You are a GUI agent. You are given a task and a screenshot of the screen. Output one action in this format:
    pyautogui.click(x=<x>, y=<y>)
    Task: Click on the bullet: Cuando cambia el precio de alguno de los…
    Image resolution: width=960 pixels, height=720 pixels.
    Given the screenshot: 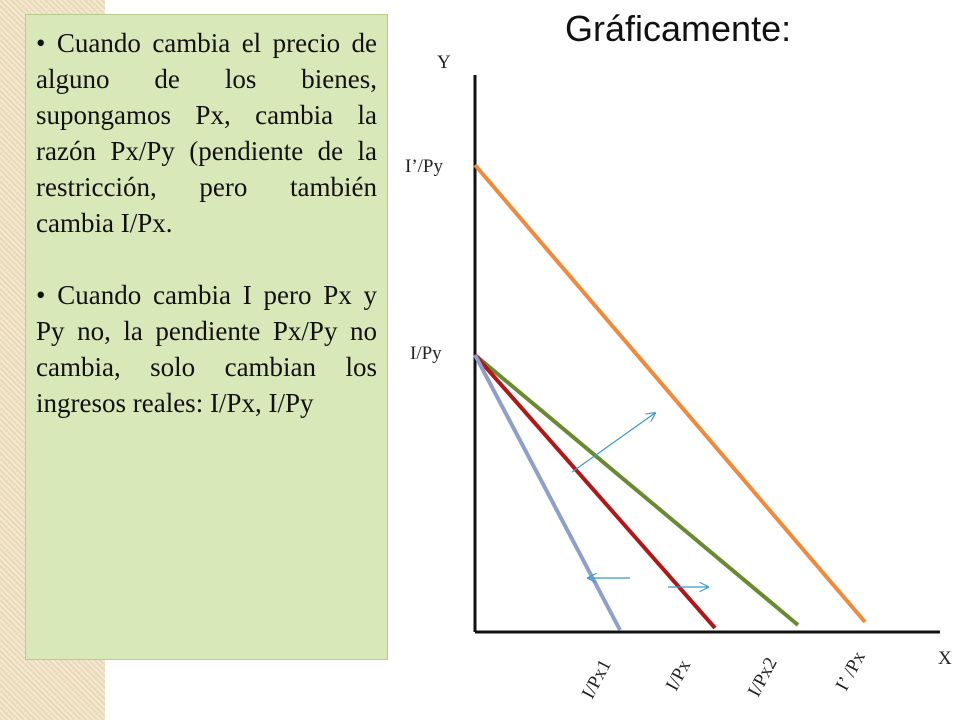 What is the action you would take?
    pyautogui.click(x=206, y=133)
    